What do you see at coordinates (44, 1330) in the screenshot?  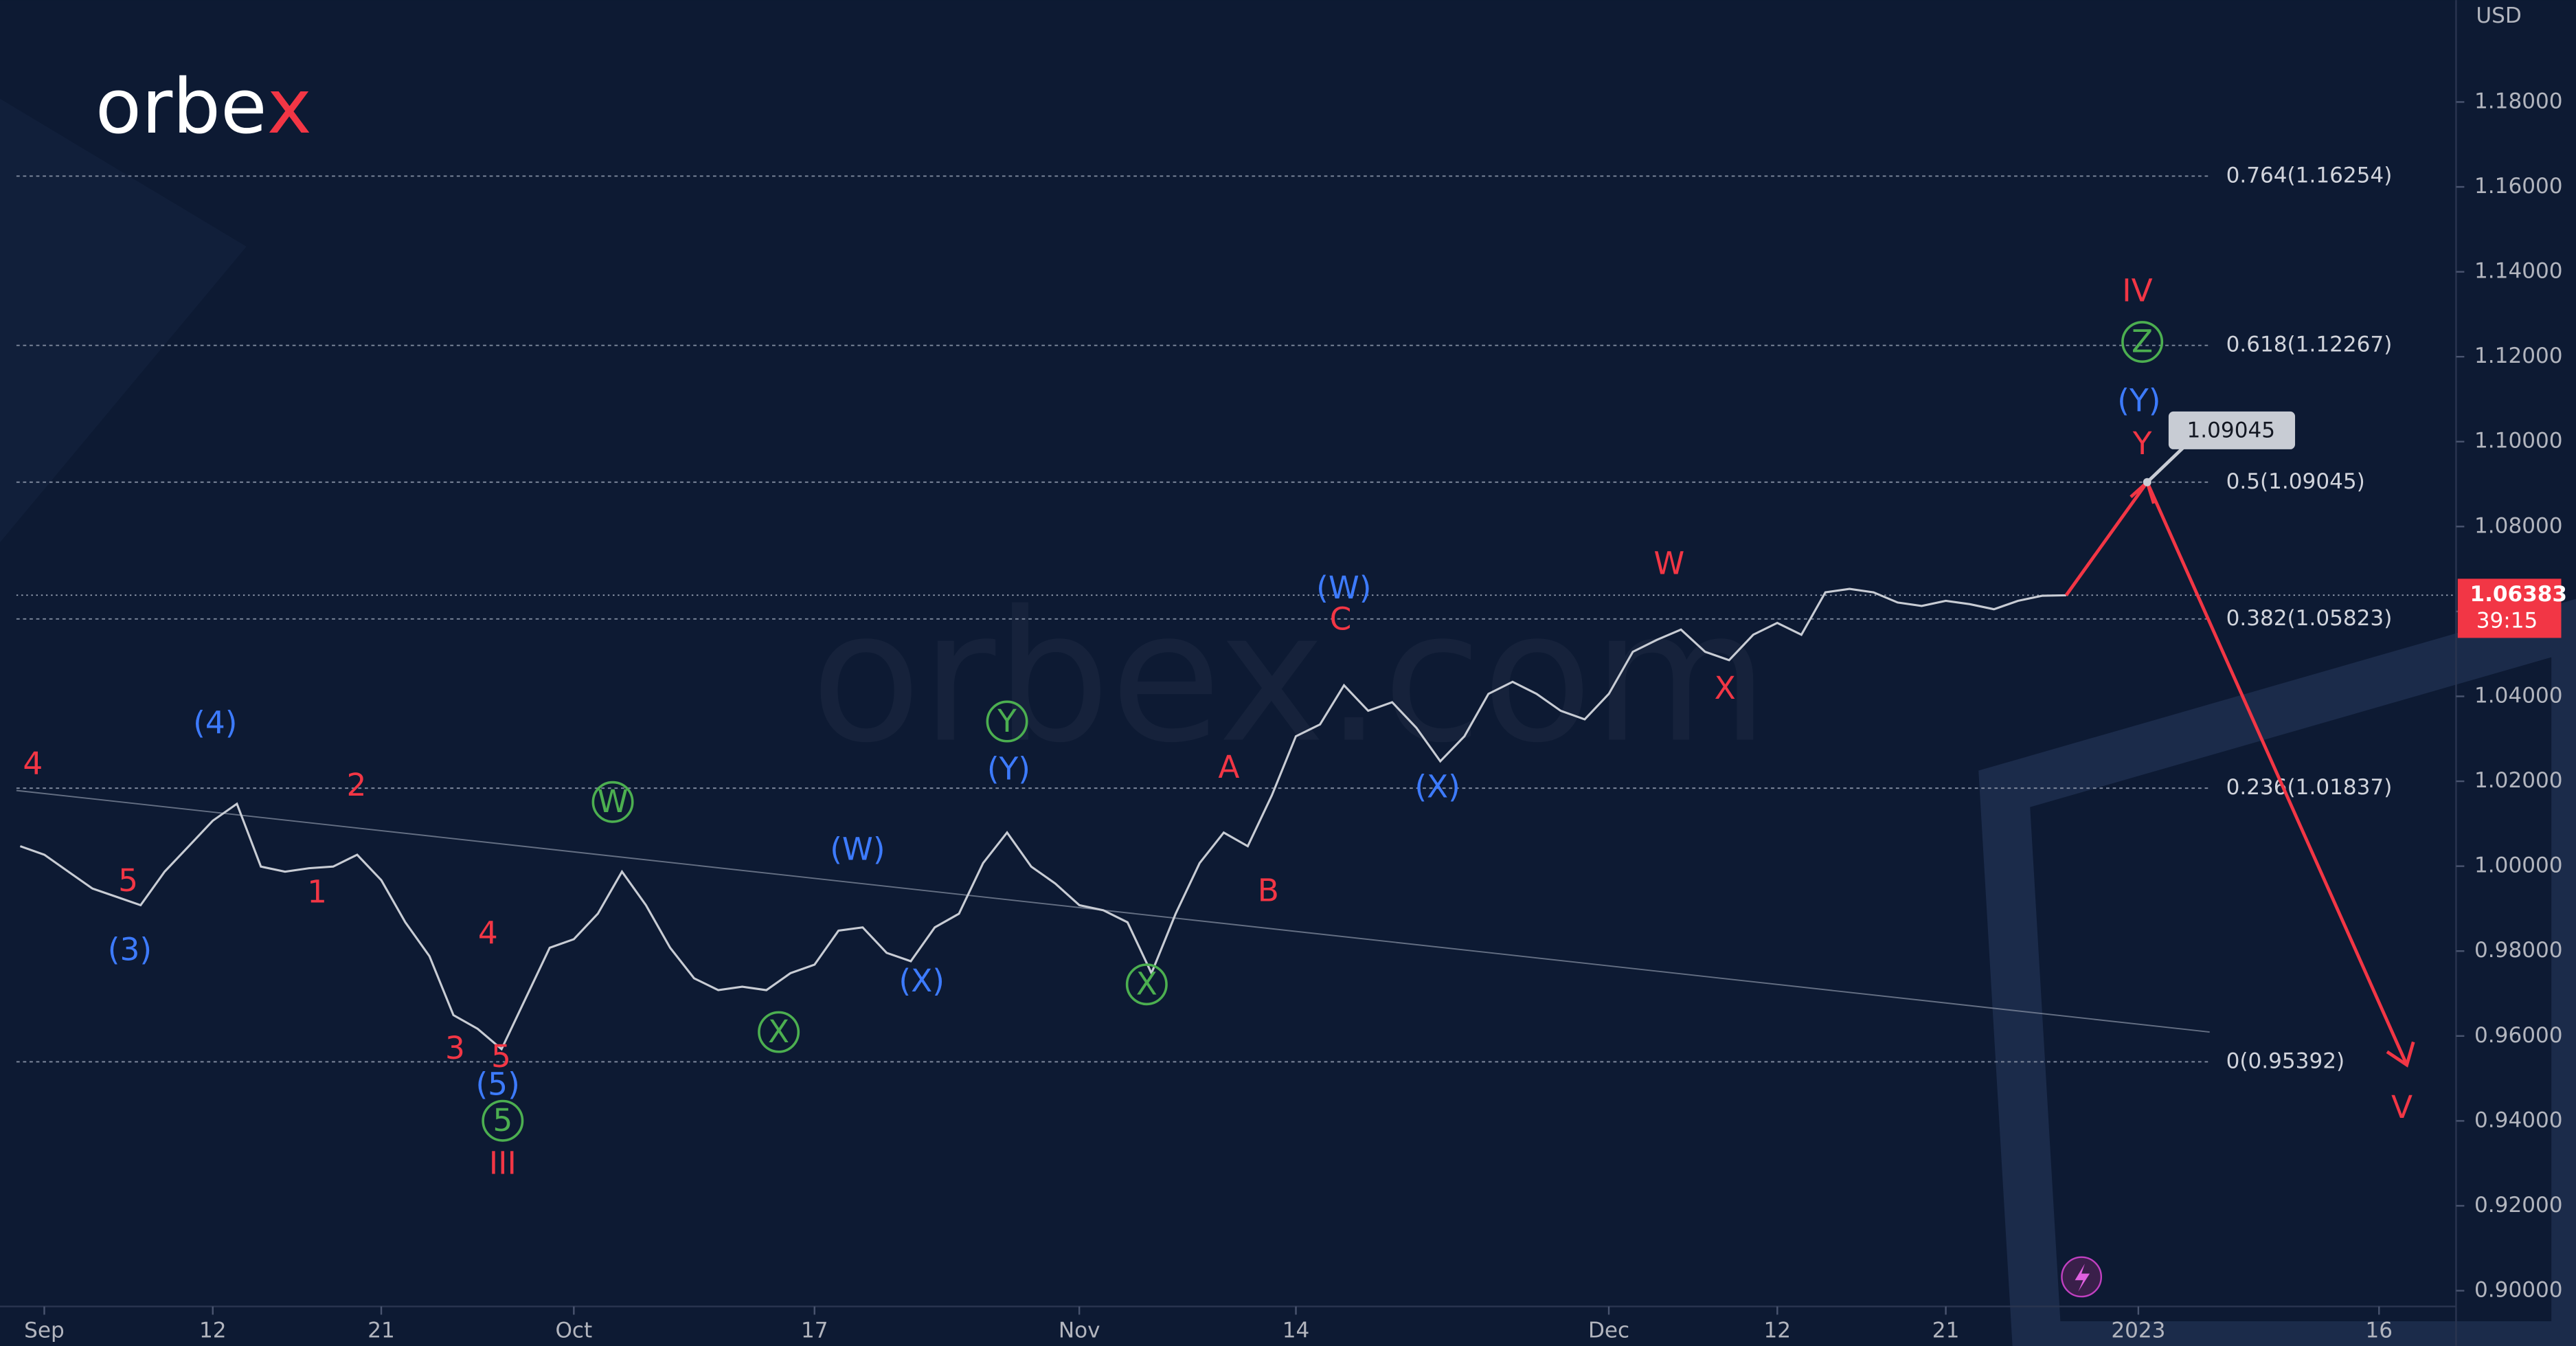 I see `x-tick-label: Sep` at bounding box center [44, 1330].